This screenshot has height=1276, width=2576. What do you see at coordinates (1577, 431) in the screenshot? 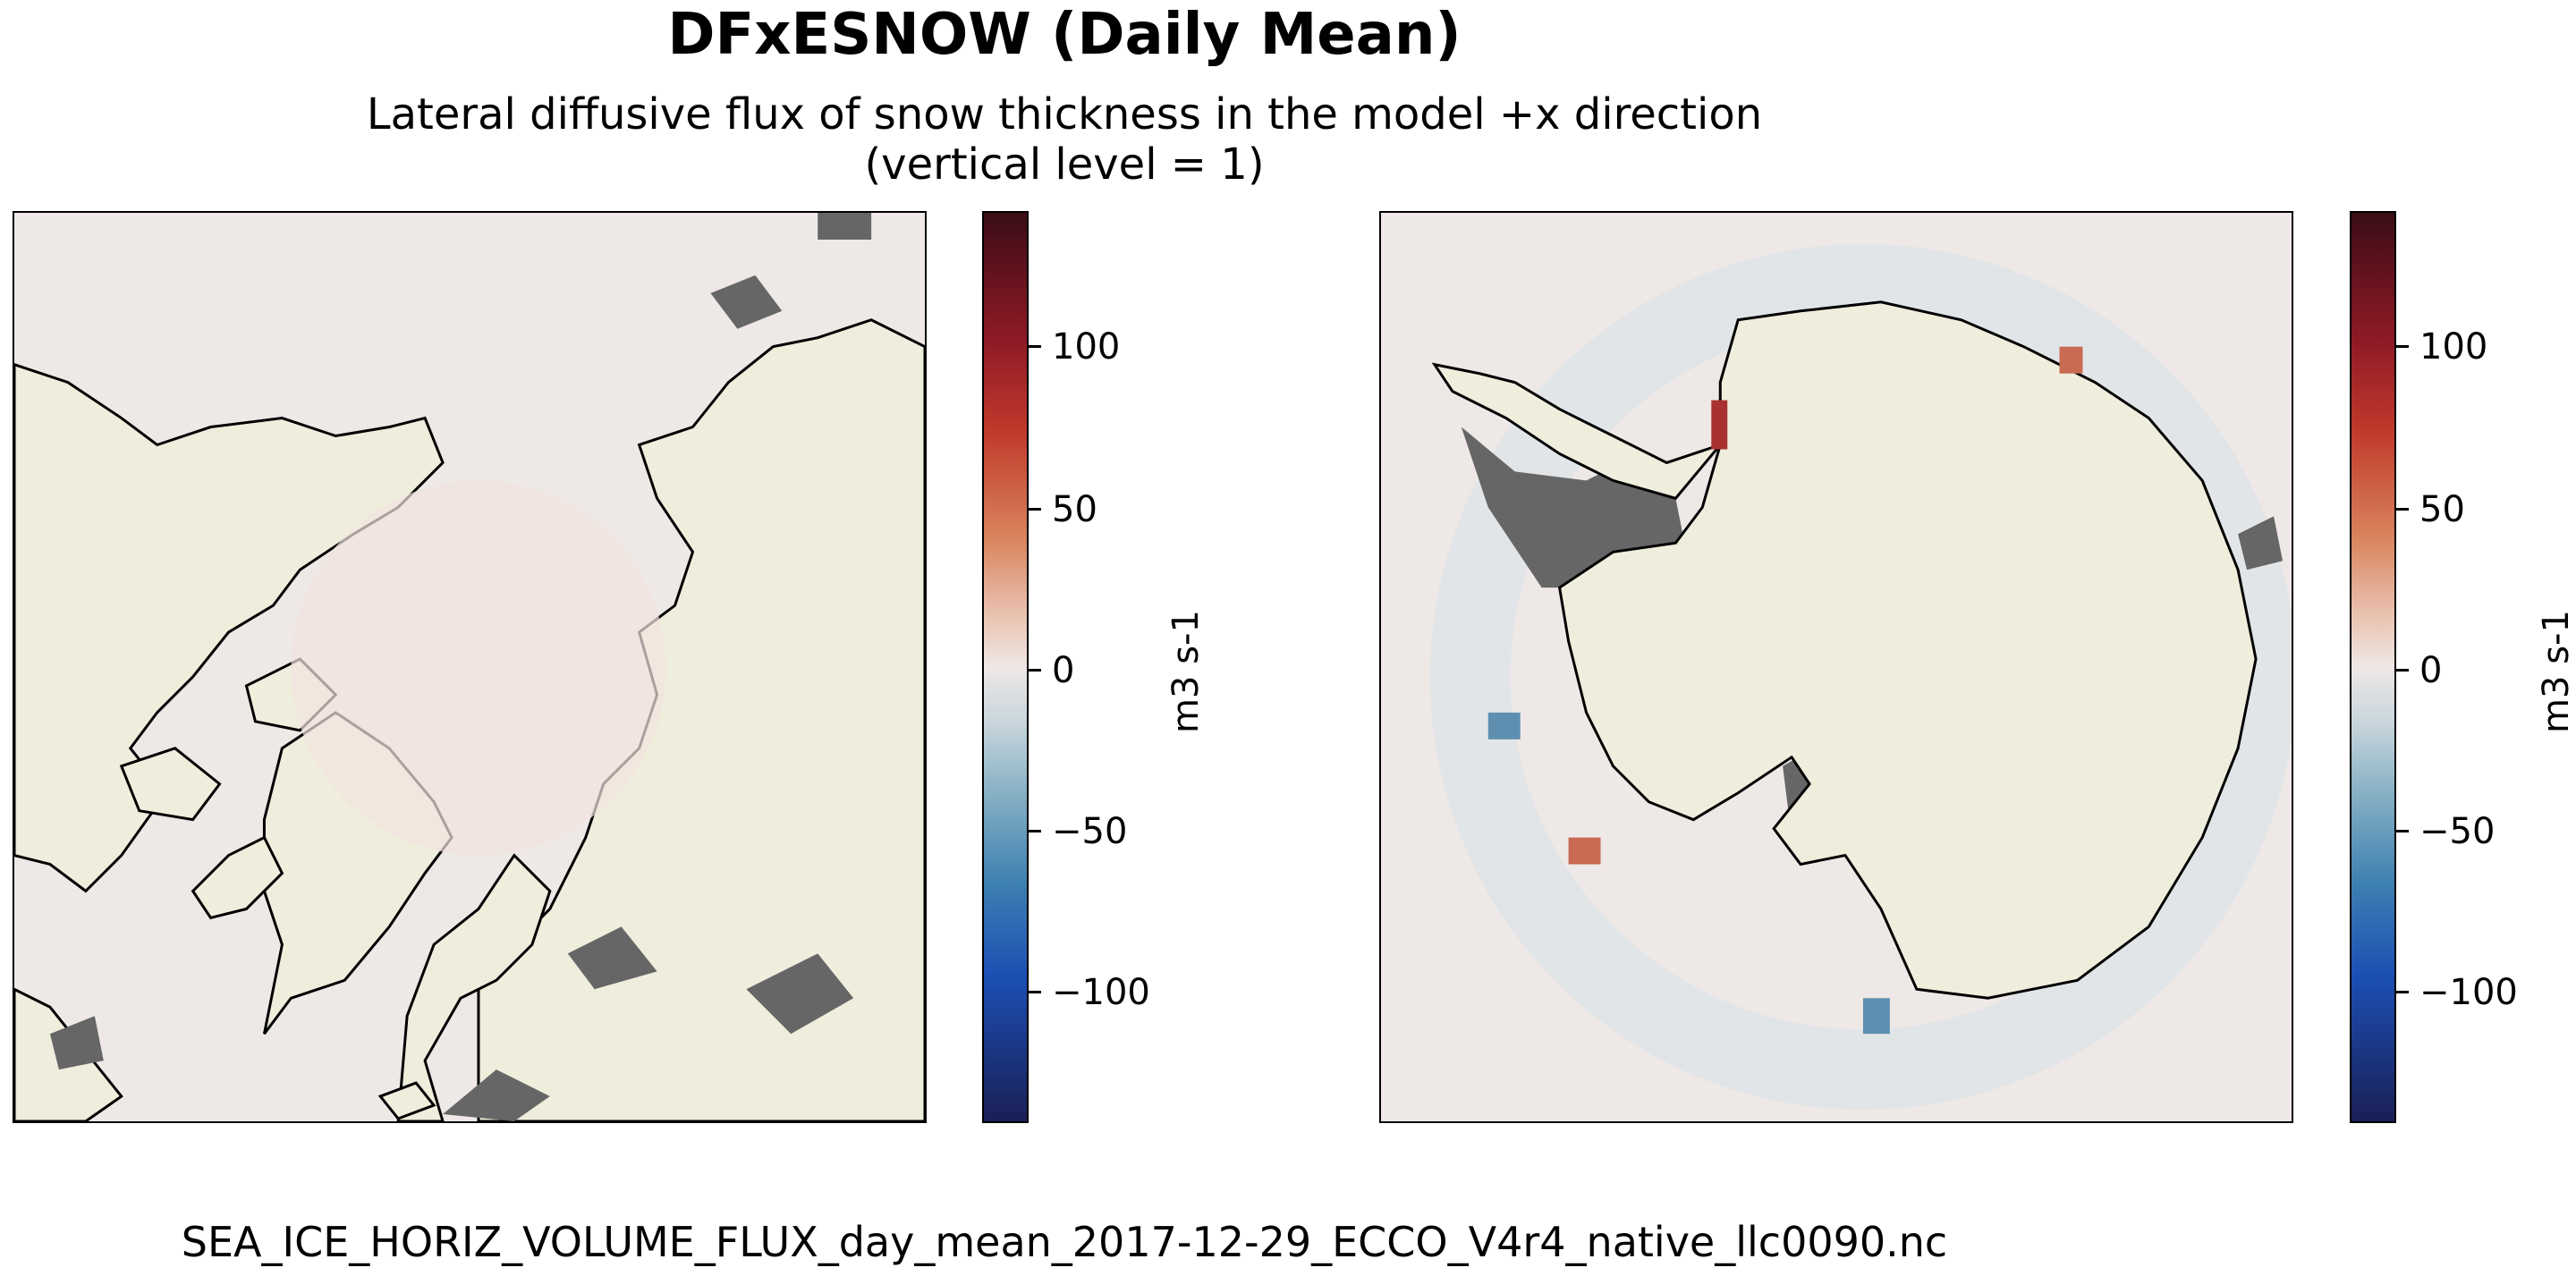
I see `antarctic-peninsula` at bounding box center [1577, 431].